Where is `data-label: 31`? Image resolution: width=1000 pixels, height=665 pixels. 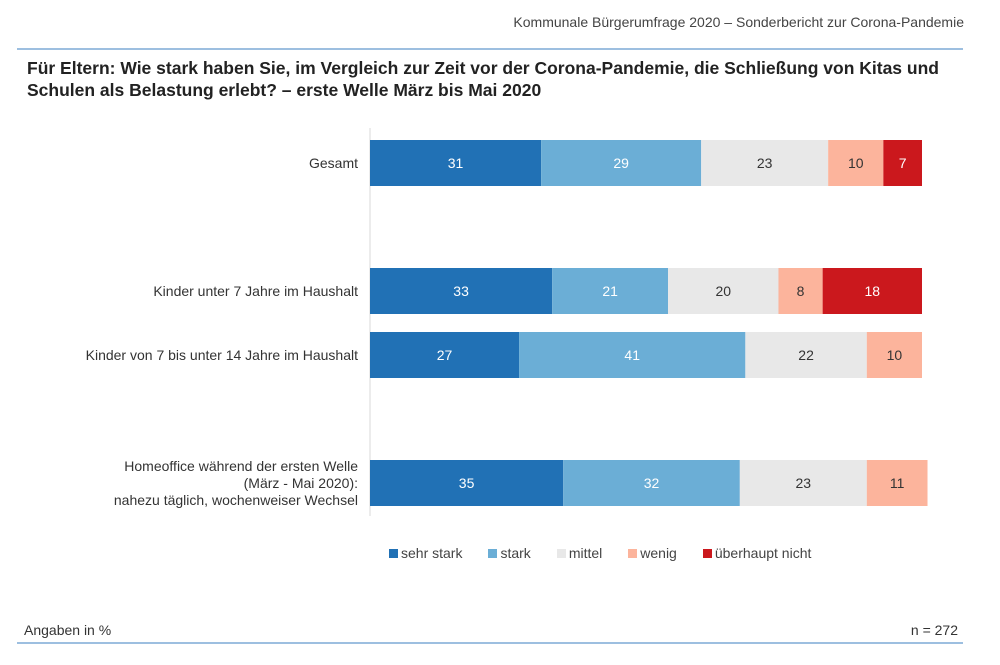 data-label: 31 is located at coordinates (456, 163).